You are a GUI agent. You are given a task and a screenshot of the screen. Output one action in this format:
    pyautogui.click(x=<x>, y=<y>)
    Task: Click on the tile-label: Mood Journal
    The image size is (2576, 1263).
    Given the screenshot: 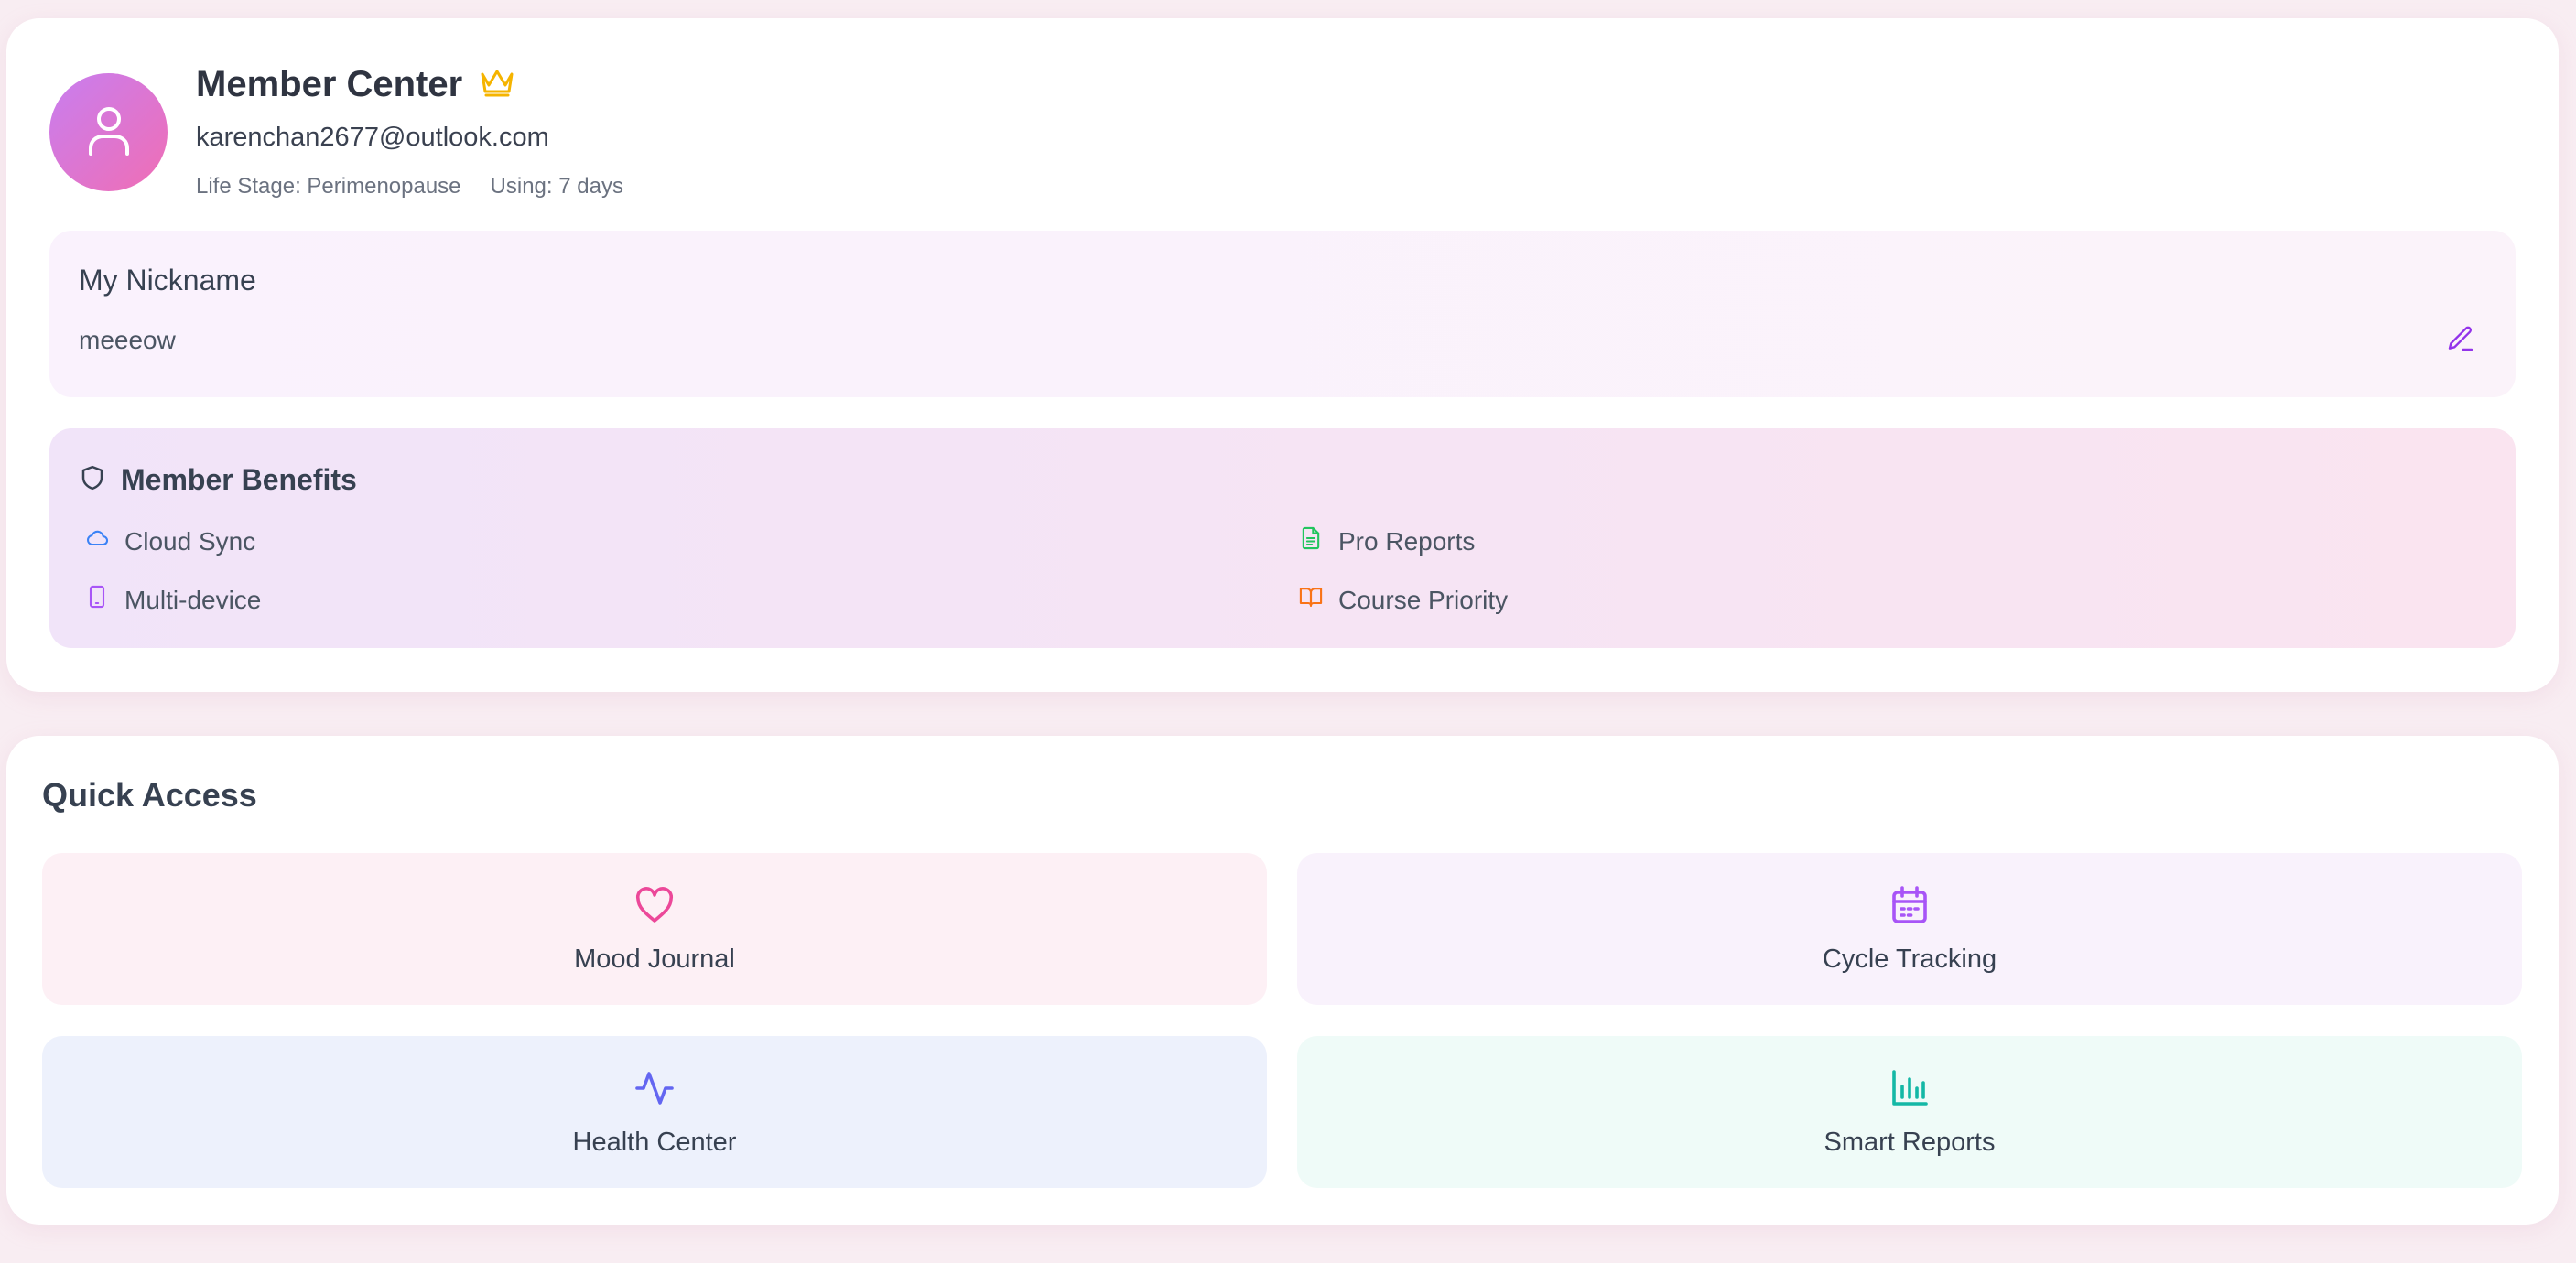 What is the action you would take?
    pyautogui.click(x=655, y=960)
    